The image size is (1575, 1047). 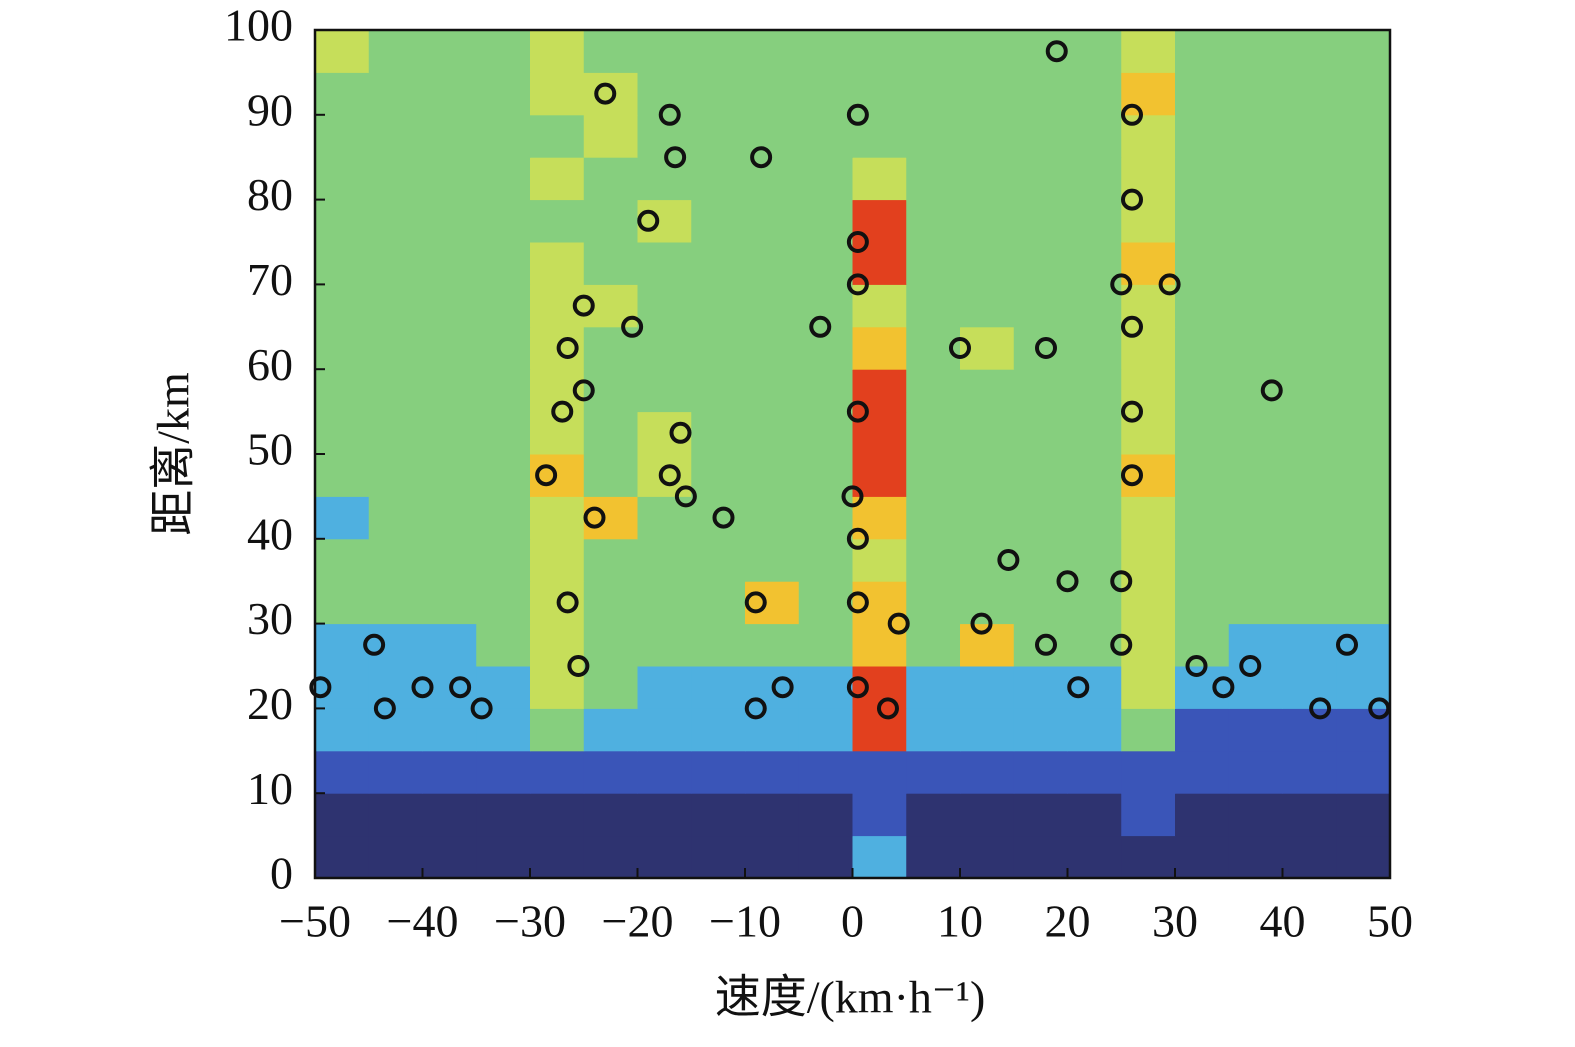 I want to click on x-tick-label: −30, so click(x=530, y=921).